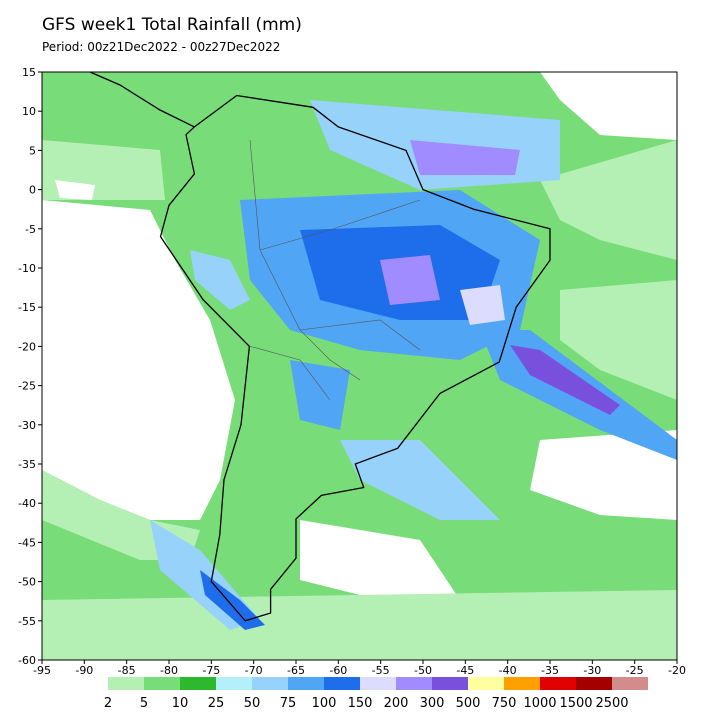 The image size is (721, 721). What do you see at coordinates (504, 703) in the screenshot?
I see `colorbar-label: 750` at bounding box center [504, 703].